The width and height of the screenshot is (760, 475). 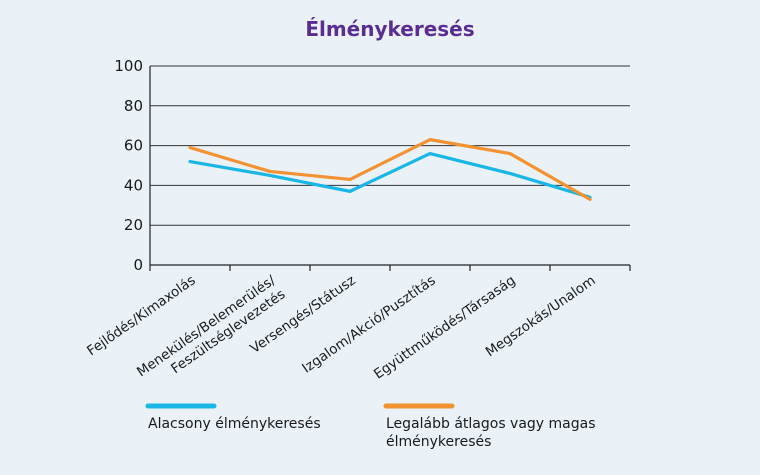 I want to click on y-tick-label: 40, so click(x=133, y=185).